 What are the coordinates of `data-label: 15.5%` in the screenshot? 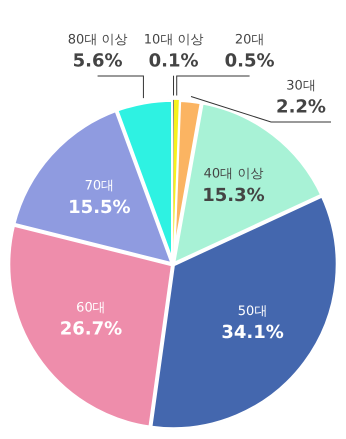 It's located at (99, 207).